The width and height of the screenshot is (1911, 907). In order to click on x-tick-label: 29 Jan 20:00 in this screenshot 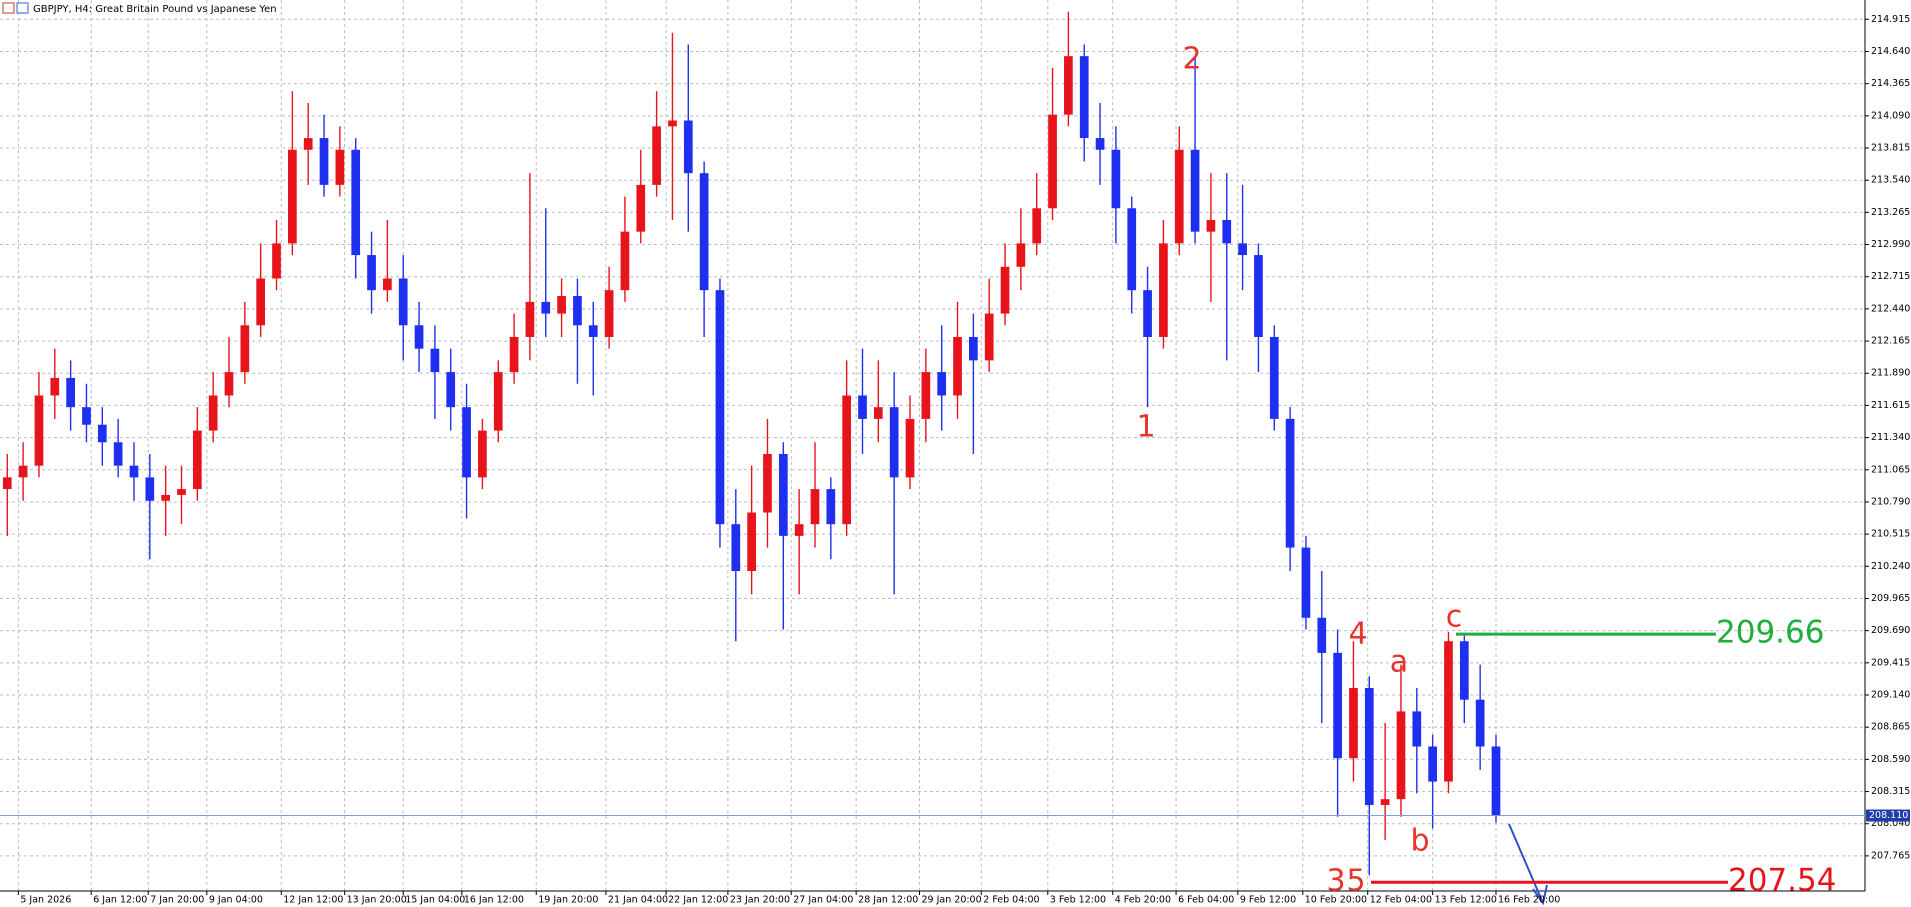, I will do `click(952, 900)`.